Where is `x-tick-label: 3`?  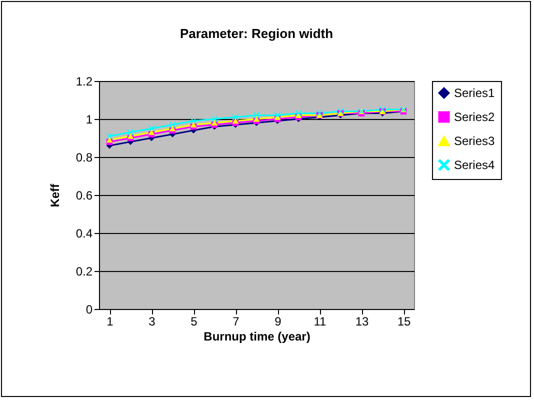 x-tick-label: 3 is located at coordinates (152, 321).